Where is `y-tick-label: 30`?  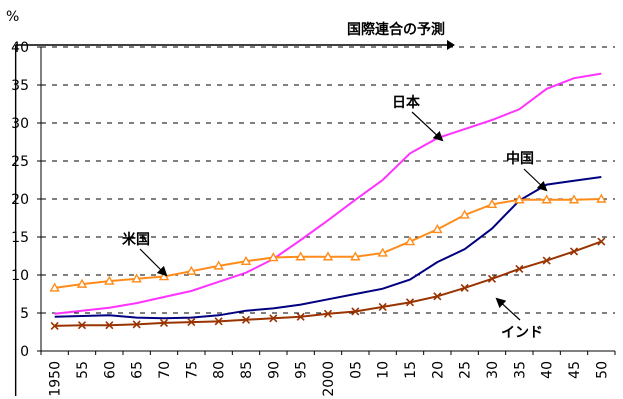
y-tick-label: 30 is located at coordinates (20, 124).